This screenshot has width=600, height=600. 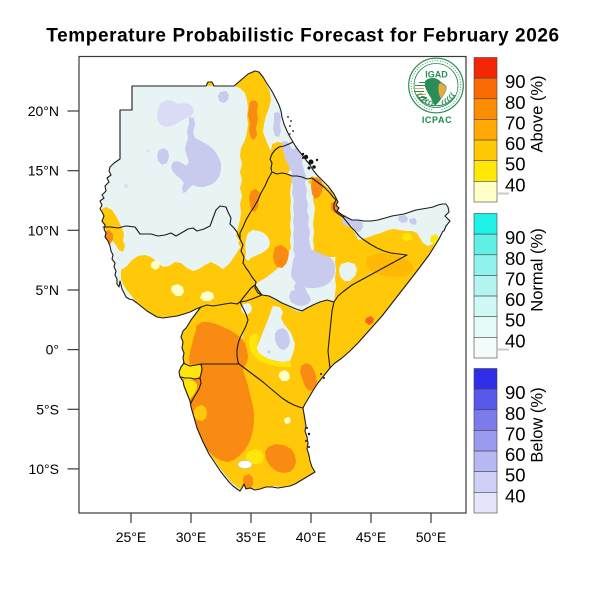 What do you see at coordinates (52, 350) in the screenshot?
I see `svg-text: 0°` at bounding box center [52, 350].